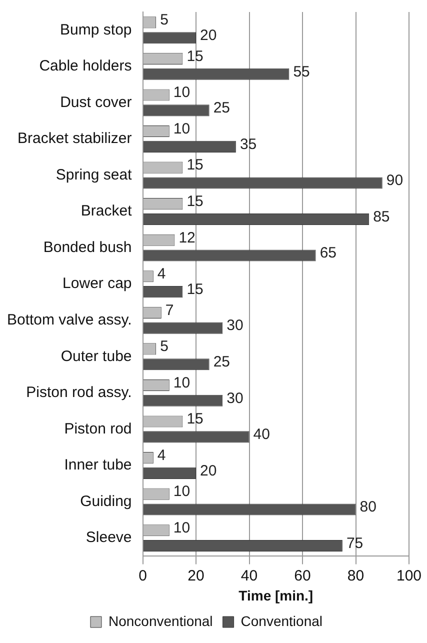 This screenshot has width=427, height=643. Describe the element at coordinates (169, 310) in the screenshot. I see `data-label: 7` at that location.